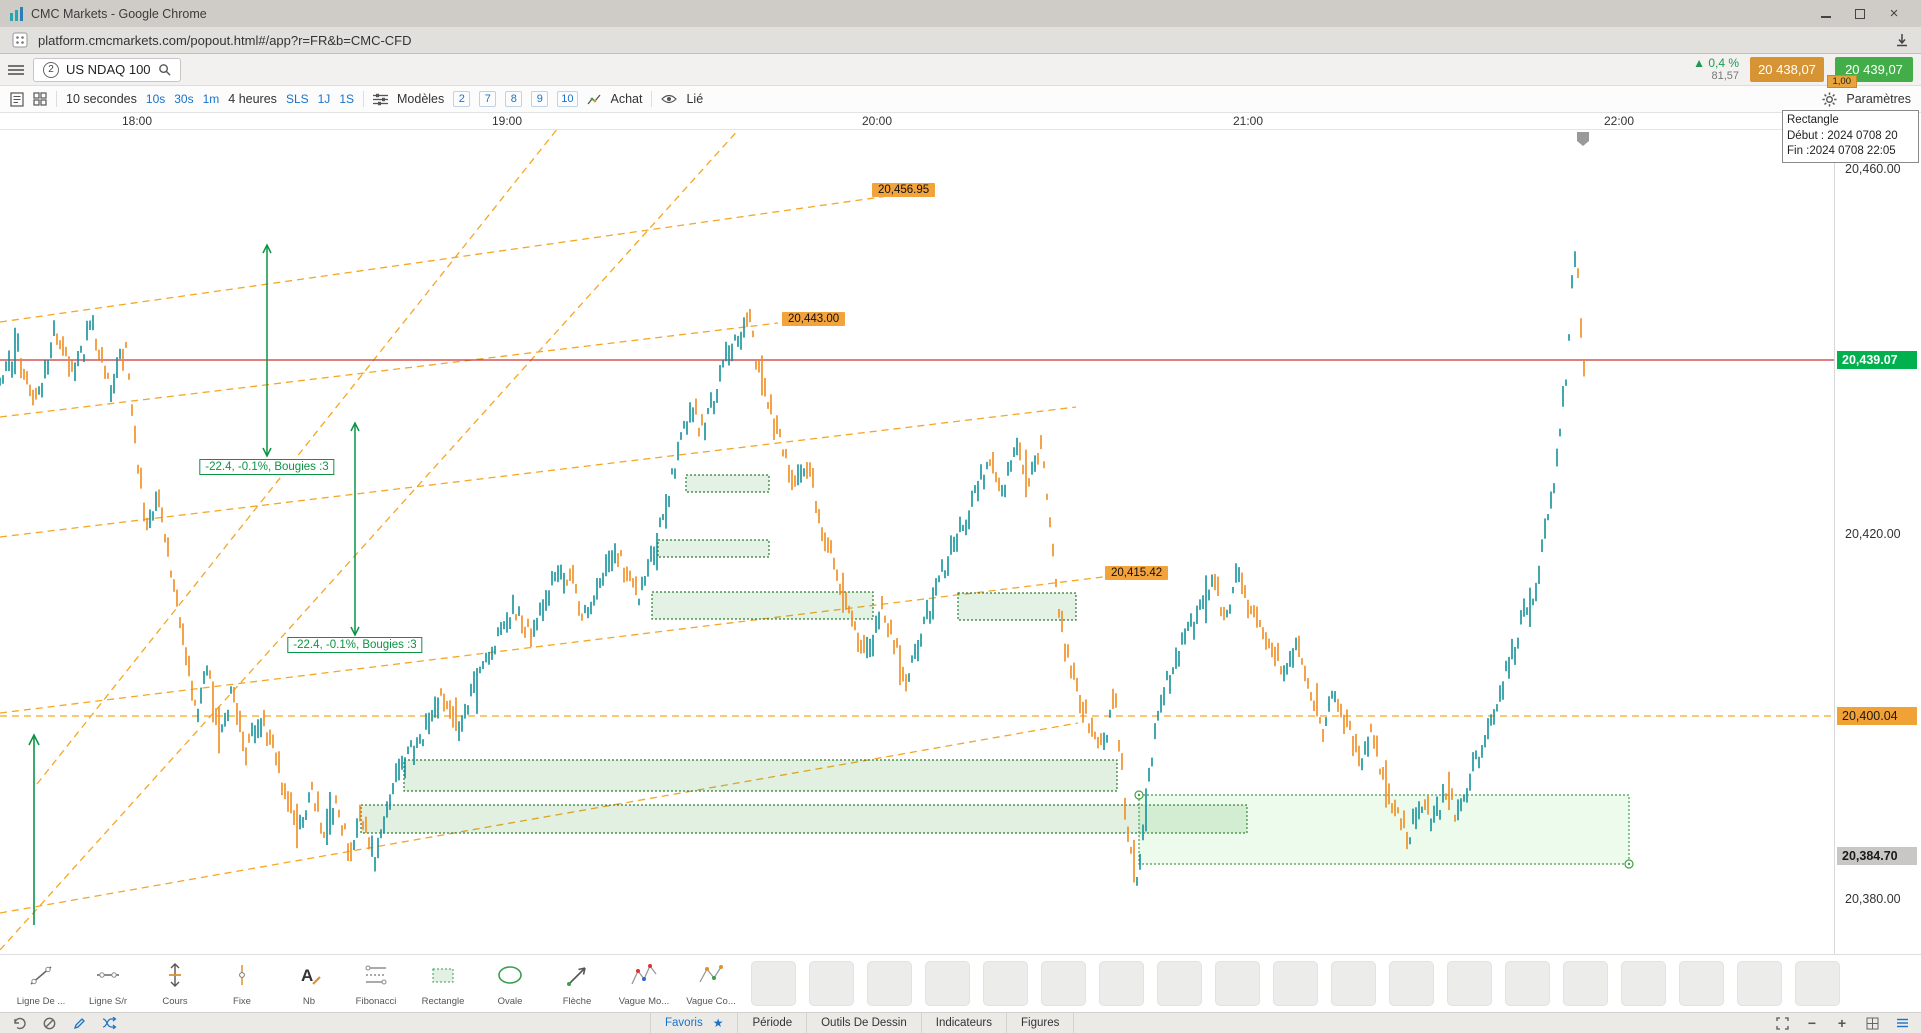 The image size is (1921, 1033). Describe the element at coordinates (309, 977) in the screenshot. I see `text-note-icon: A` at that location.